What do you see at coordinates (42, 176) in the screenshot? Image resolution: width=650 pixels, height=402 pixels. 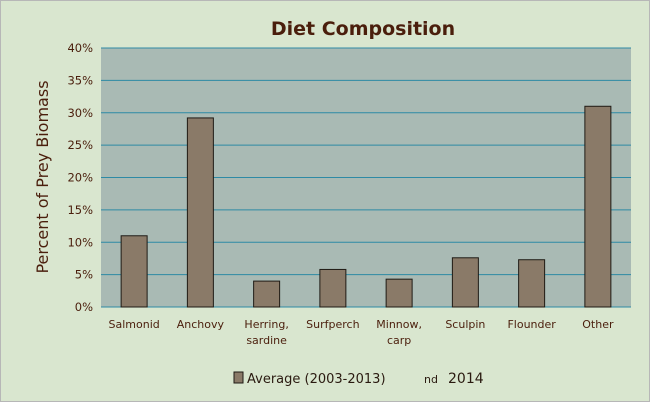 I see `y-axis-label: Percent of Prey Biomass` at bounding box center [42, 176].